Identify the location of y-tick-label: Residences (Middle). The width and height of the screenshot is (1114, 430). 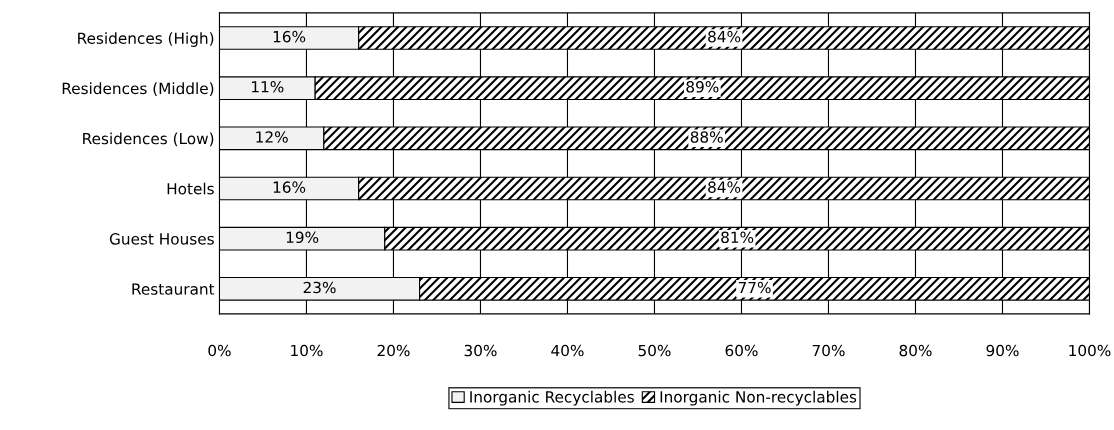
(138, 89).